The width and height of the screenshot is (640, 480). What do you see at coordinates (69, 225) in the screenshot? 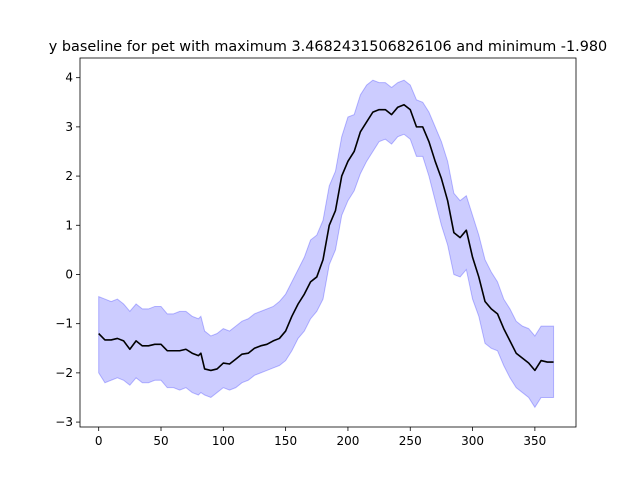
I see `y-tick-label: 1` at bounding box center [69, 225].